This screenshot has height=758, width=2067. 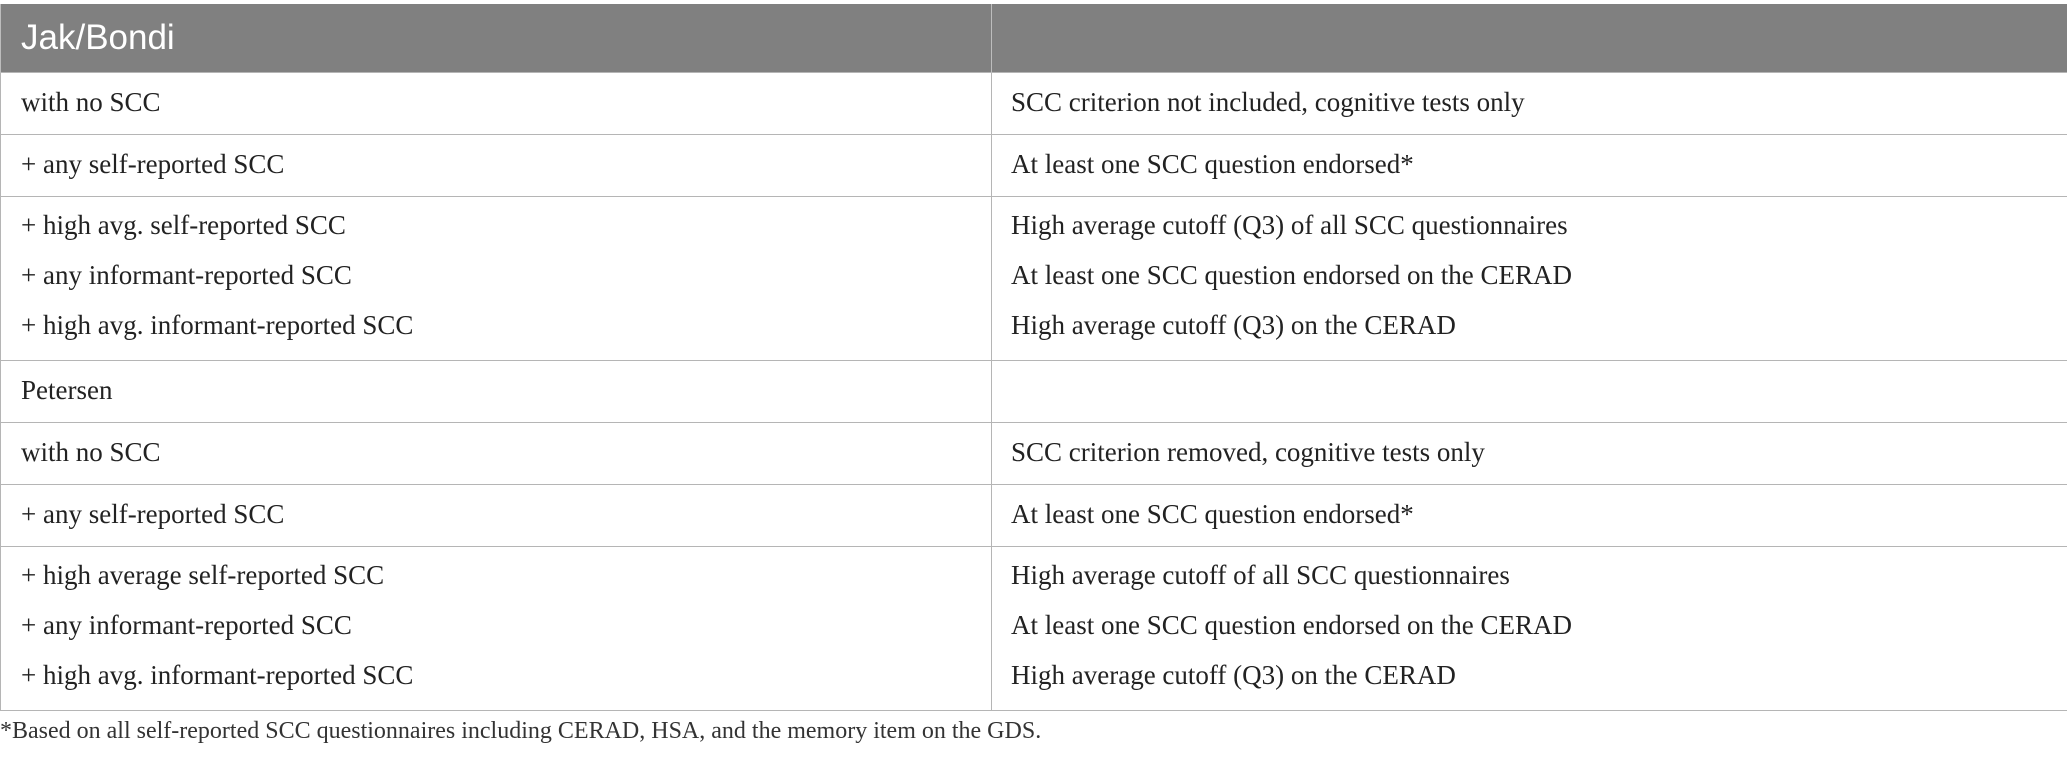 I want to click on description-cell, so click(x=1529, y=391).